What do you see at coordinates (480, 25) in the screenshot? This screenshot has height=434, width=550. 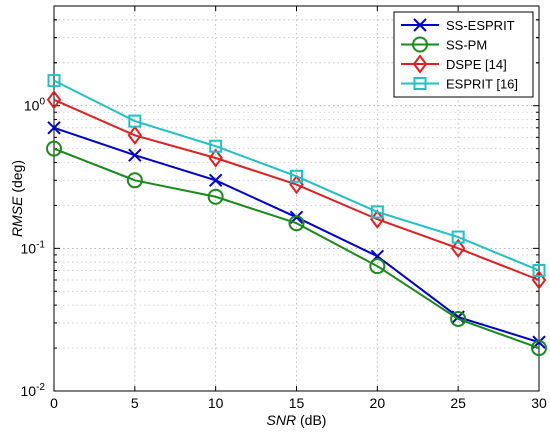 I see `legend-label: SS-ESPRIT` at bounding box center [480, 25].